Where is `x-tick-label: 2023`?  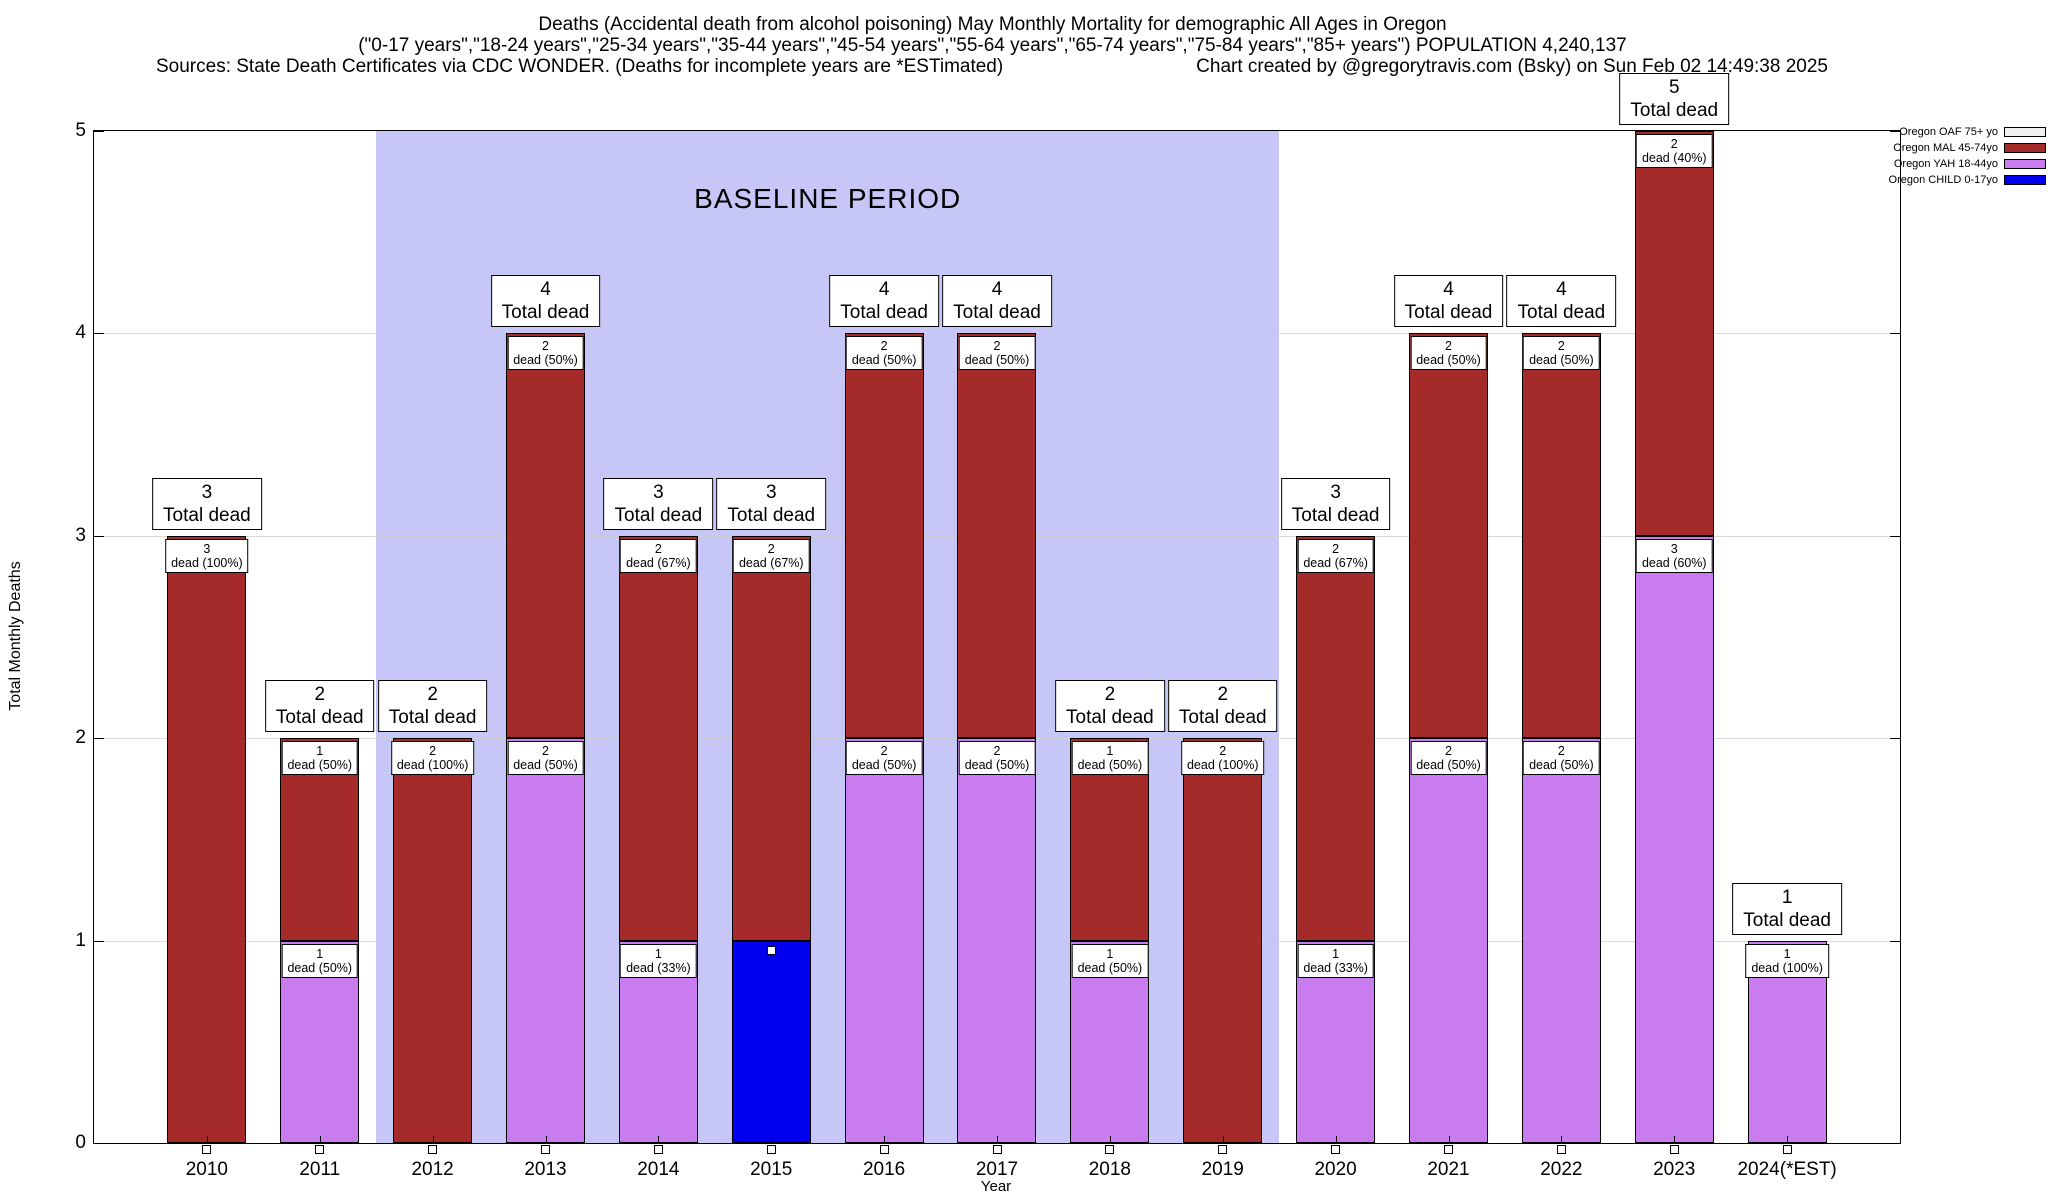
x-tick-label: 2023 is located at coordinates (1674, 1169).